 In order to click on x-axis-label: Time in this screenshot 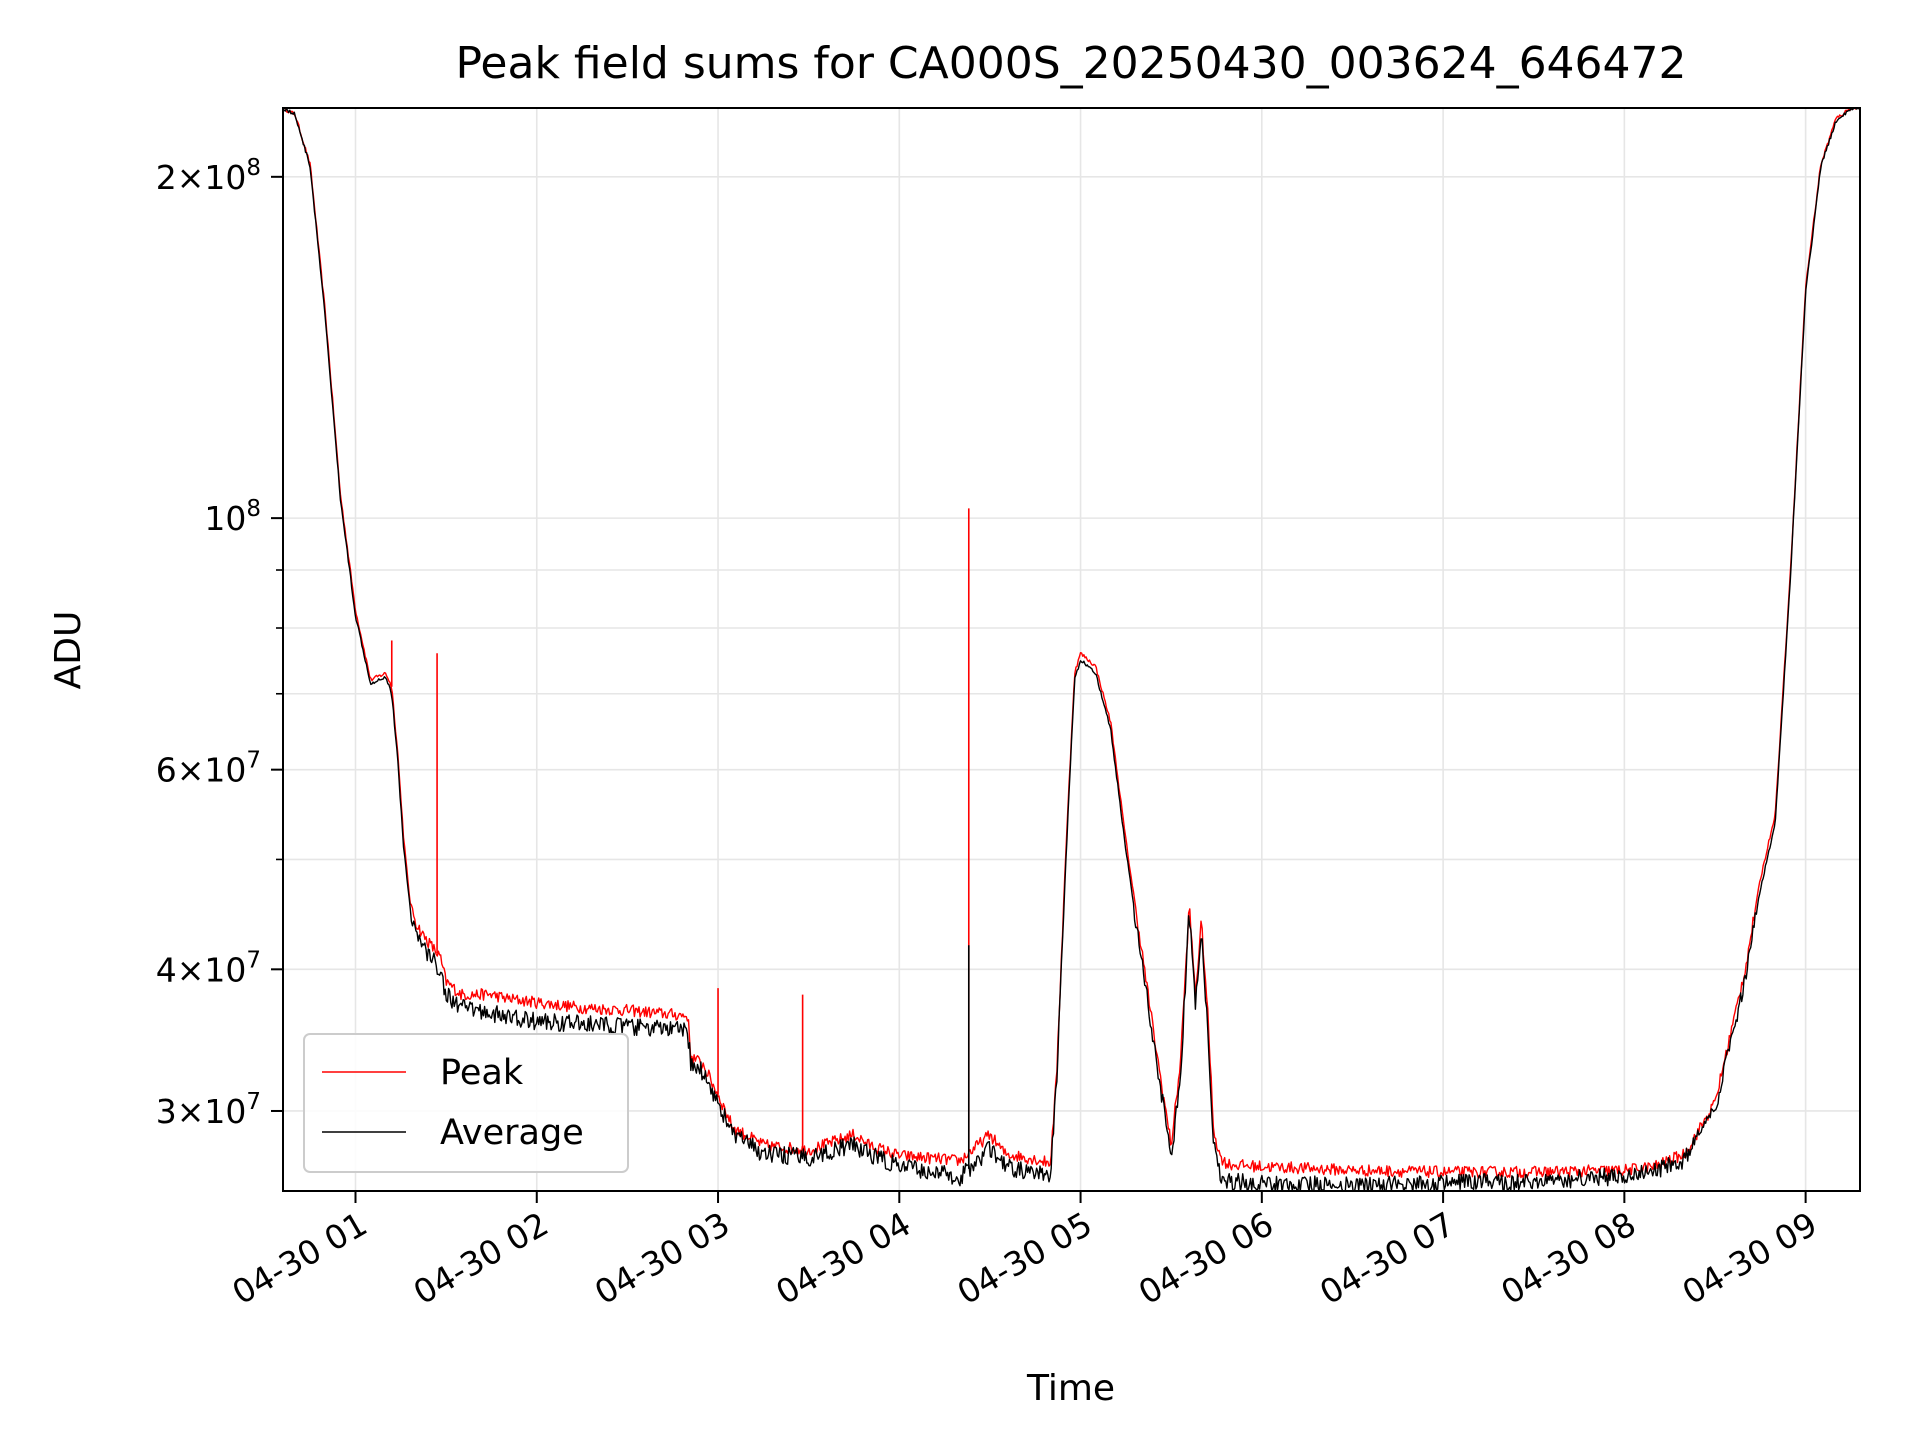, I will do `click(1070, 1388)`.